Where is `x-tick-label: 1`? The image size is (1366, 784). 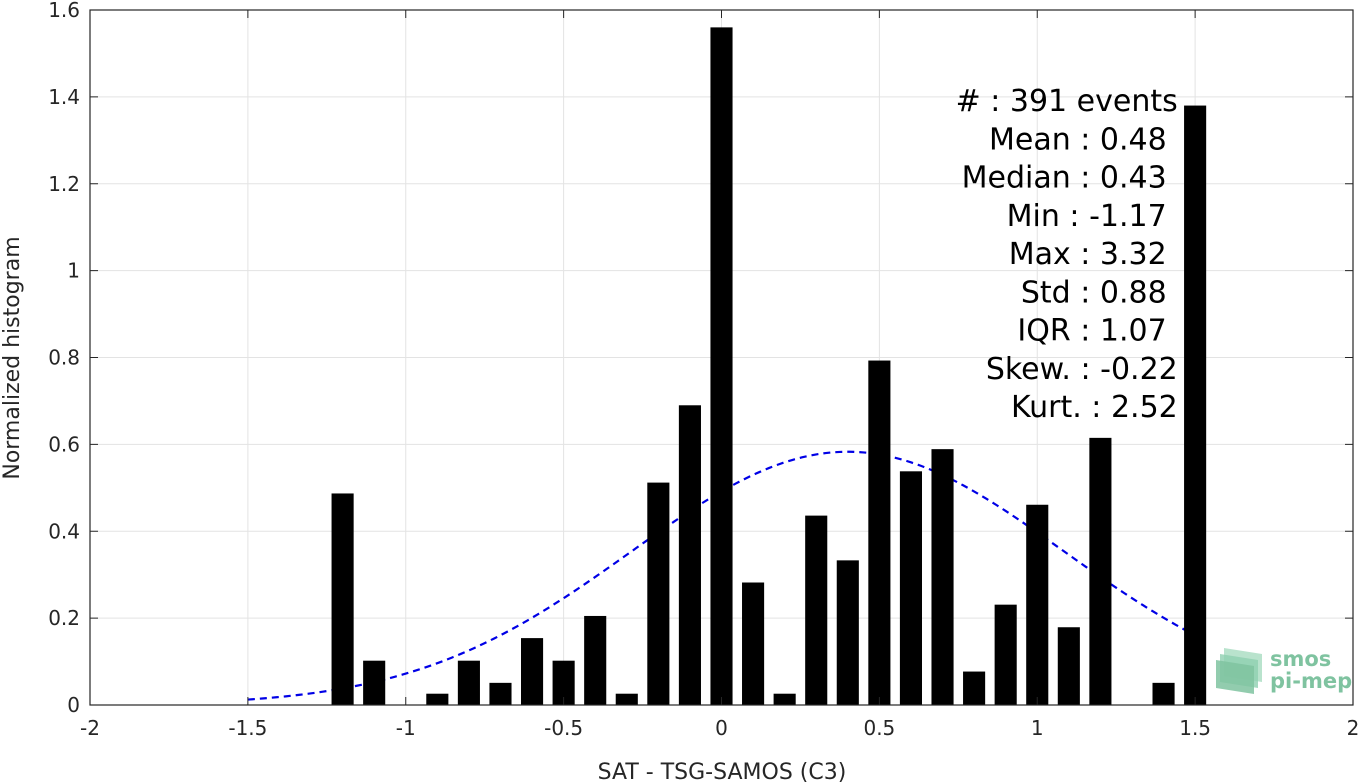
x-tick-label: 1 is located at coordinates (1037, 728).